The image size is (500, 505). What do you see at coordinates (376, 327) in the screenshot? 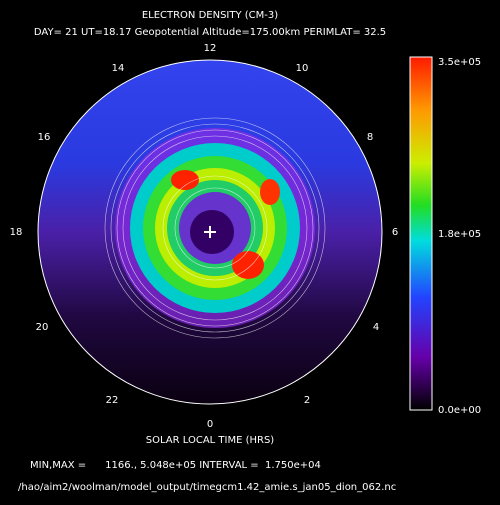
I see `hour-label: 4` at bounding box center [376, 327].